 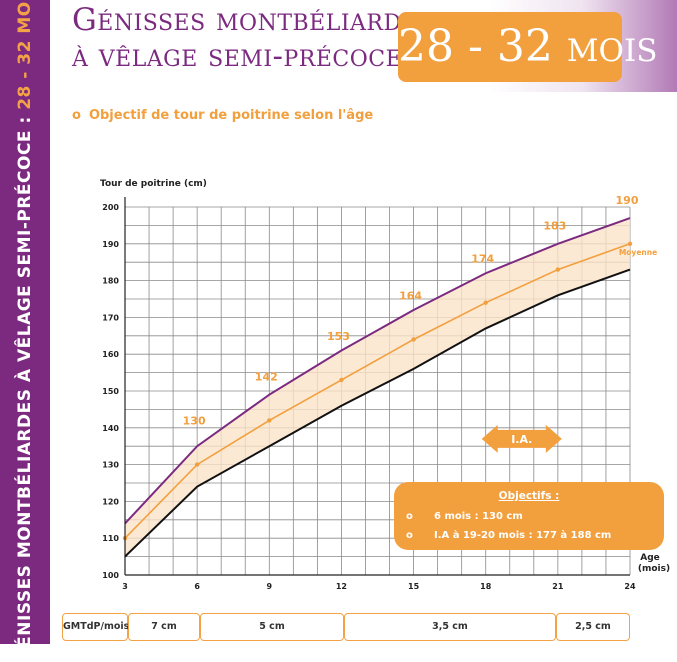 I want to click on x-tick-label: 18, so click(x=486, y=586).